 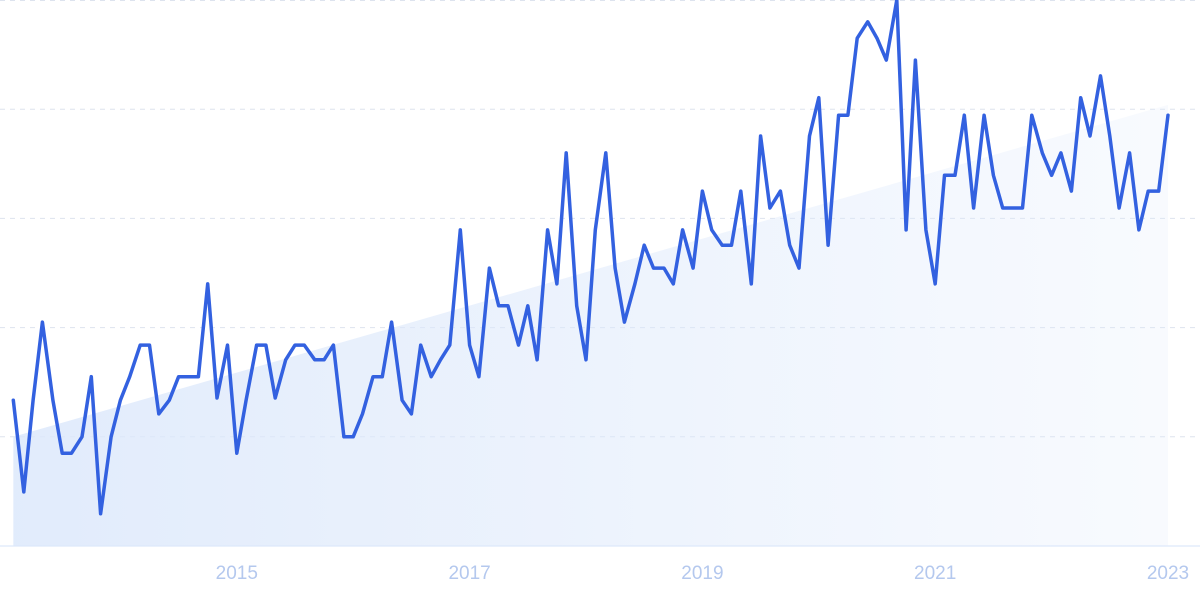 I want to click on x-tick-label: 2021, so click(x=935, y=573).